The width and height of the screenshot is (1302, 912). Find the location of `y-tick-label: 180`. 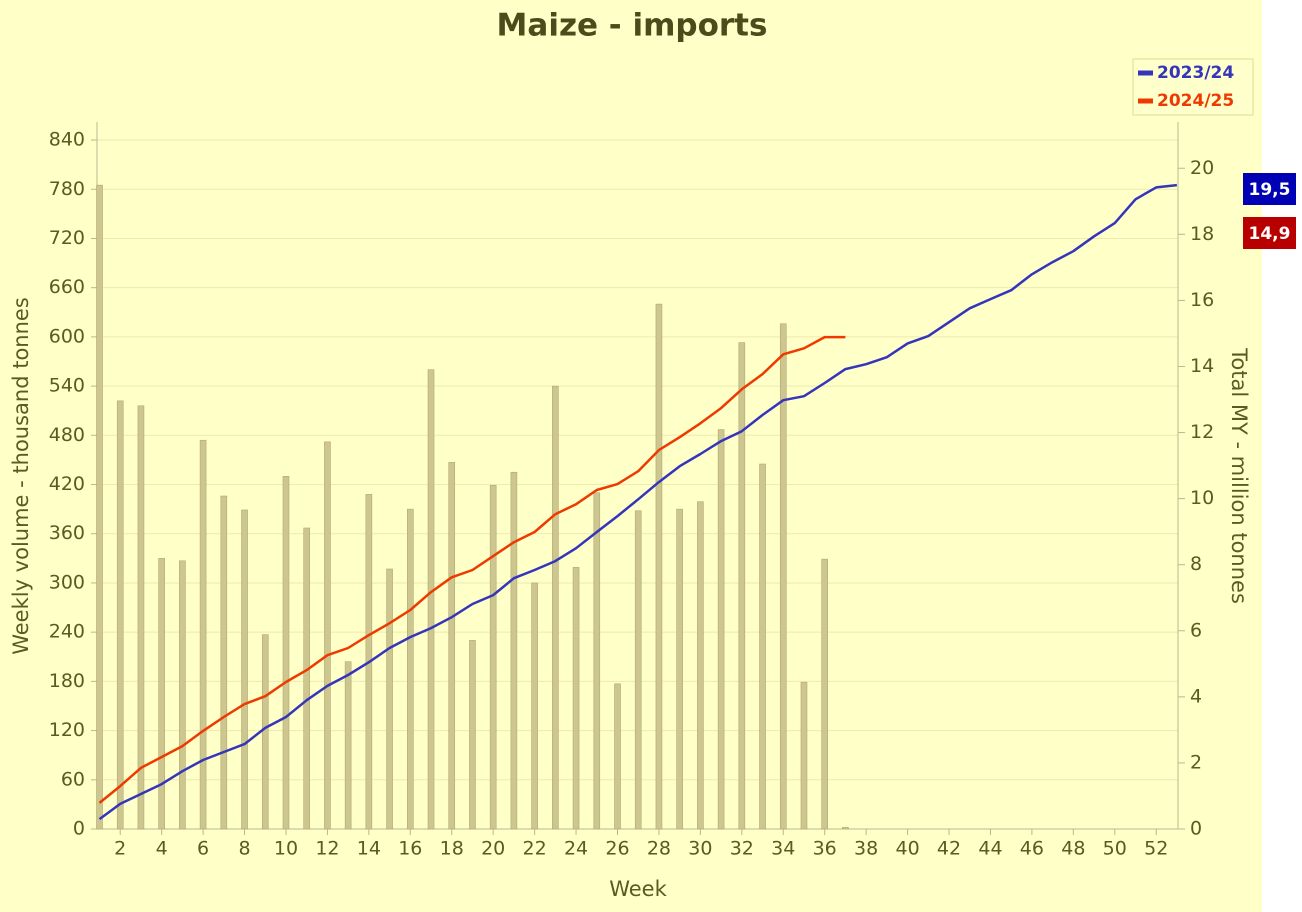

y-tick-label: 180 is located at coordinates (67, 681).